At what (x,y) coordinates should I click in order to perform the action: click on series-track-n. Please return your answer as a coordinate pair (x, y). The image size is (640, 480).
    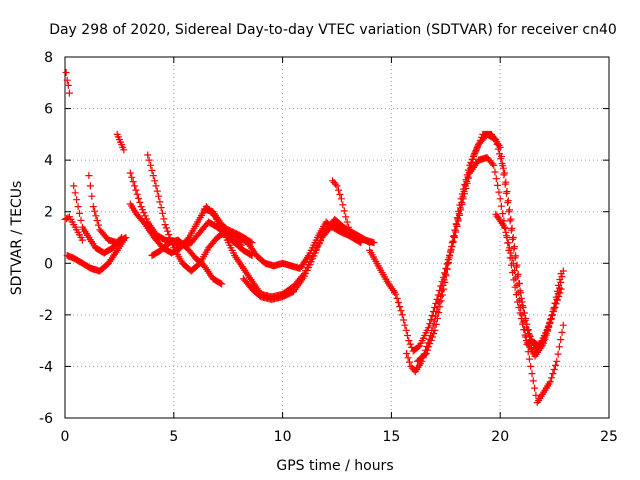
    Looking at the image, I should click on (341, 206).